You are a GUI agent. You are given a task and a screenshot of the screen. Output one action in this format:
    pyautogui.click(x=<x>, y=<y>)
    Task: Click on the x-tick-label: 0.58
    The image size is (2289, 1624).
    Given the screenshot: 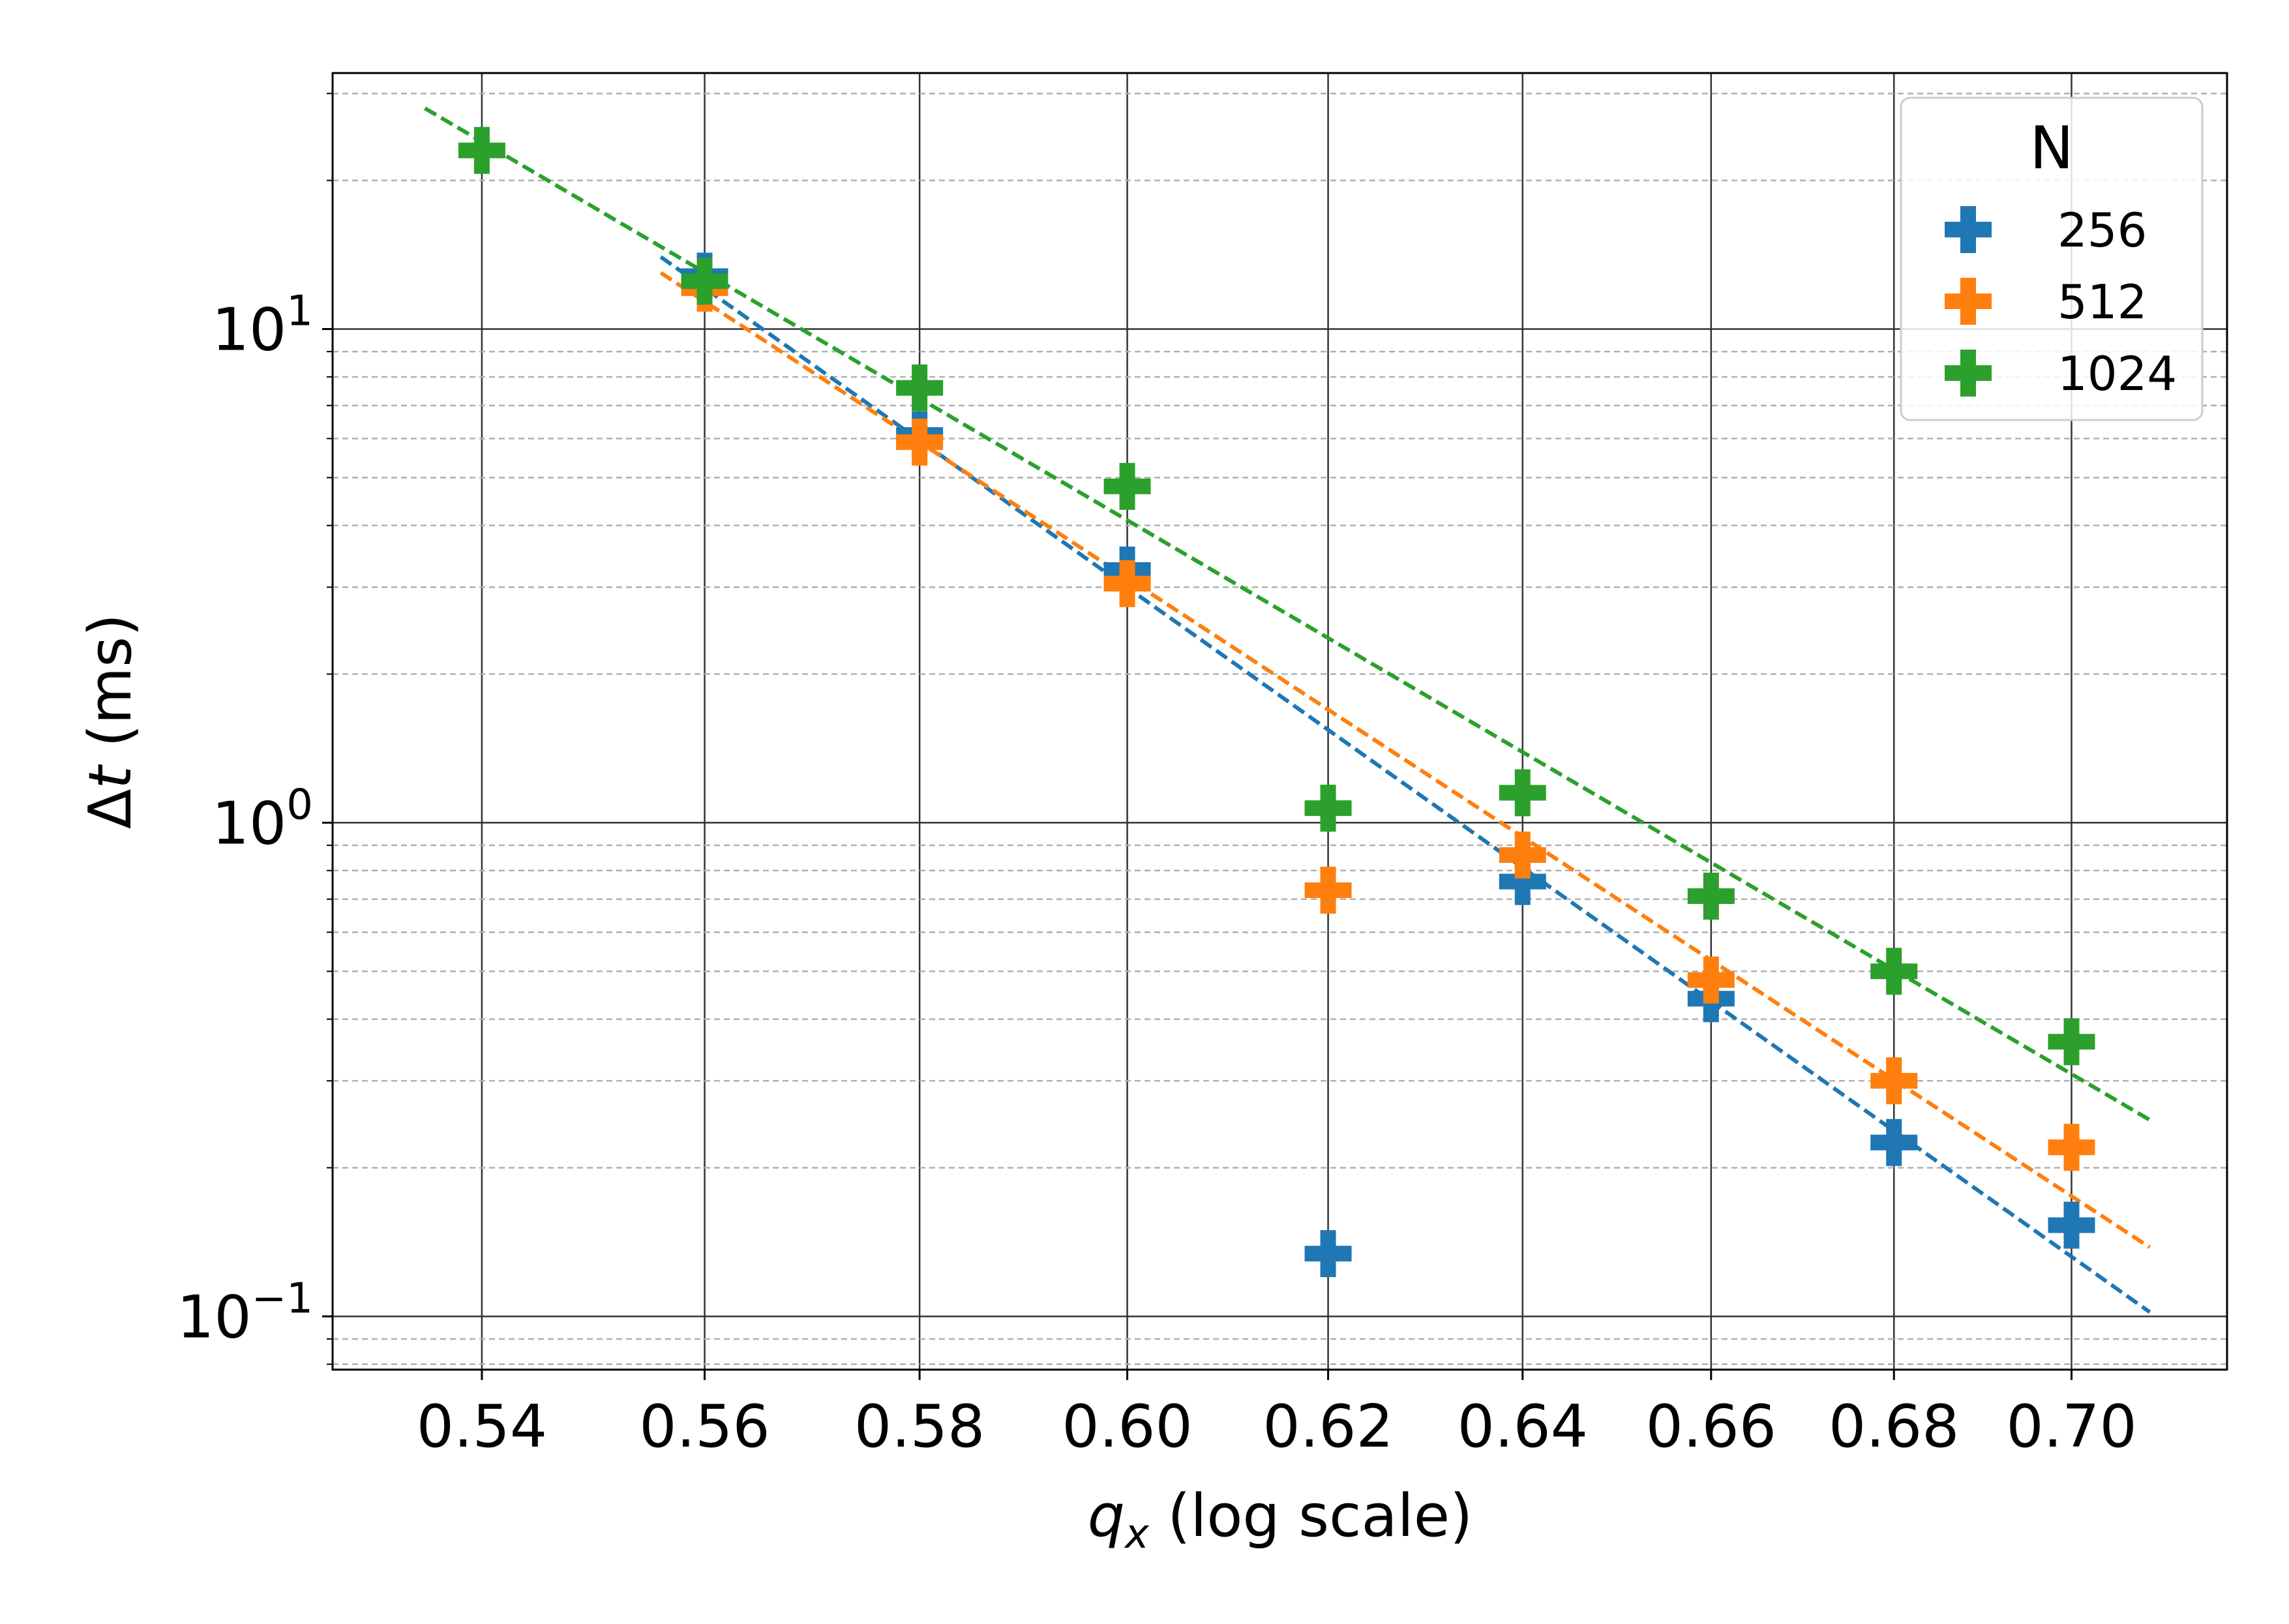 What is the action you would take?
    pyautogui.click(x=920, y=1426)
    